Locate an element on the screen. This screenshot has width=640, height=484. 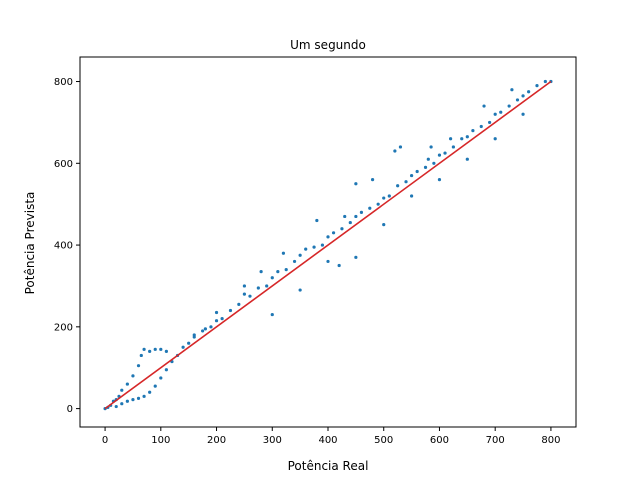
x-tick-label: 0 is located at coordinates (105, 440).